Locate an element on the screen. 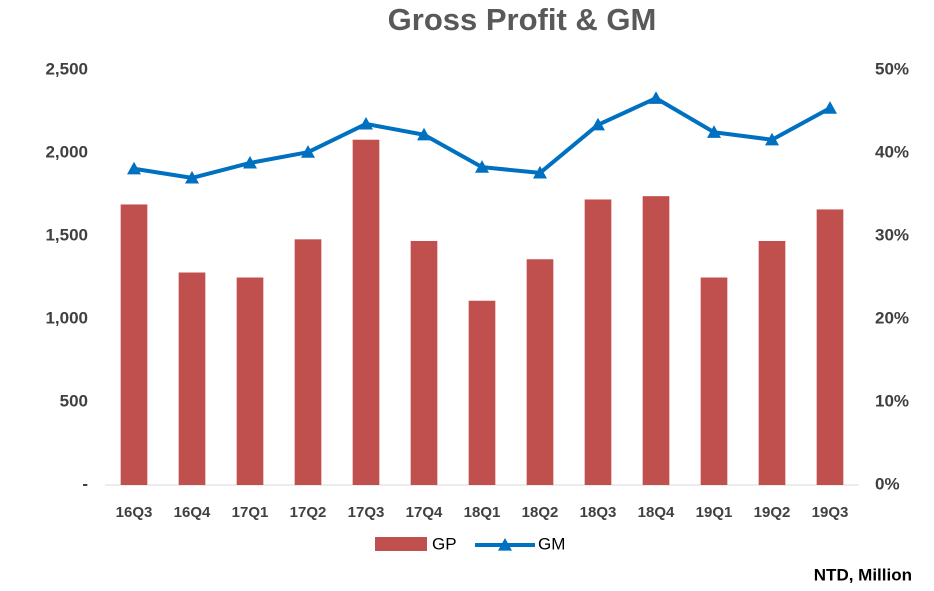  x-tick-label: 18Q3 is located at coordinates (598, 512).